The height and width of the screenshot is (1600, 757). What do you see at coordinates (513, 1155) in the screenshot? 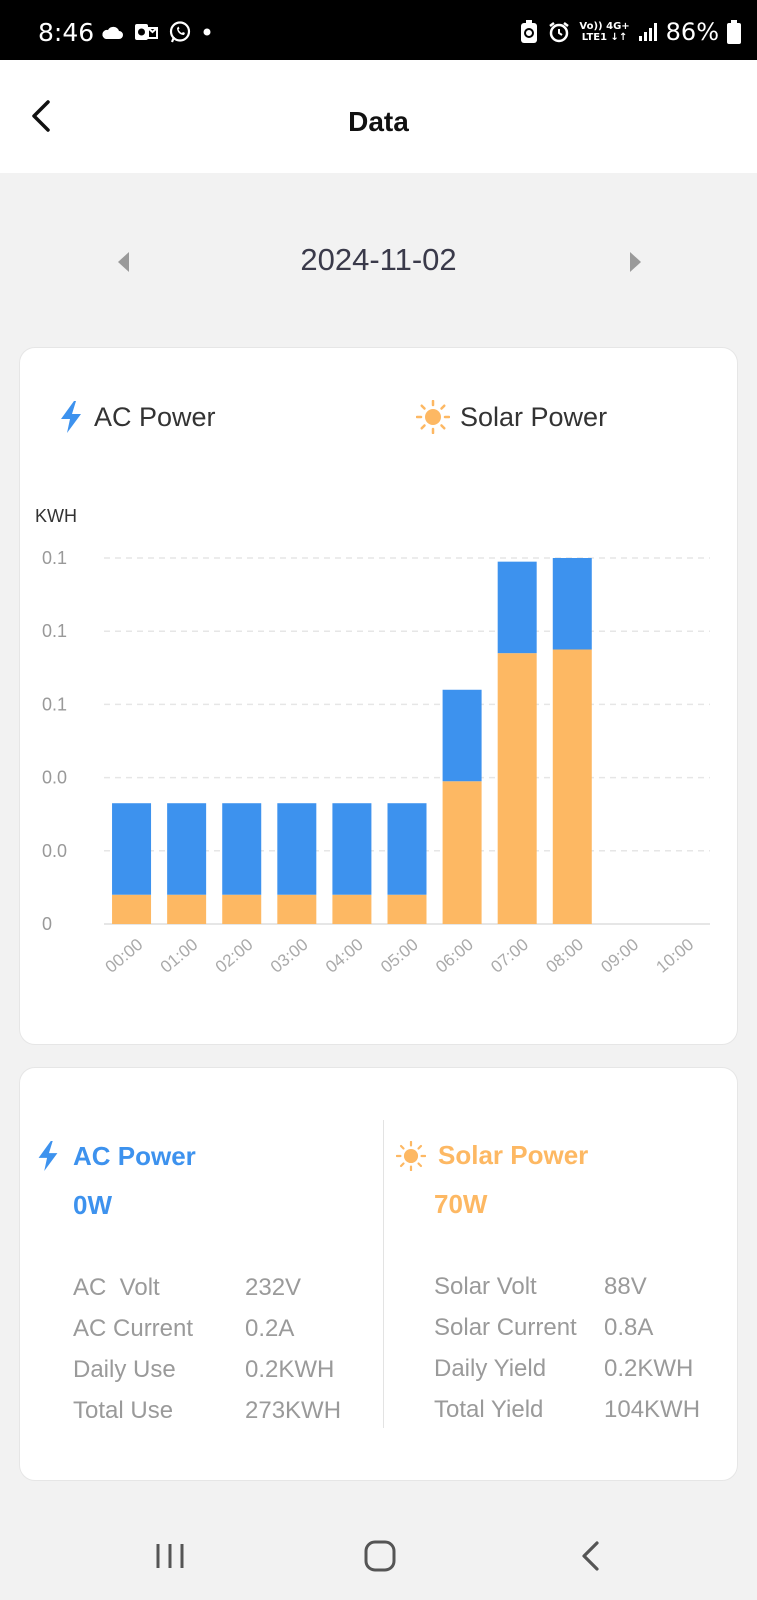
I see `solar-power-title: Solar Power` at bounding box center [513, 1155].